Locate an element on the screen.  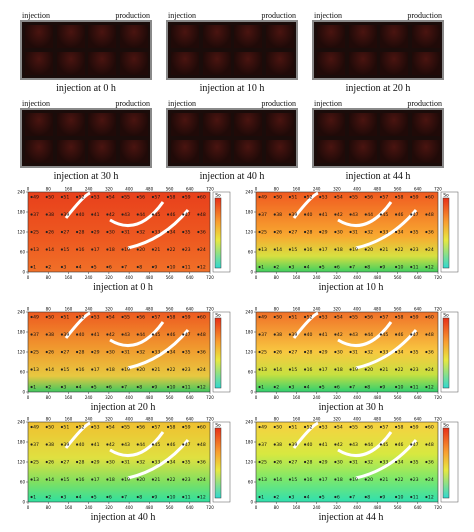
well-label: 31 is located at coordinates (127, 353).